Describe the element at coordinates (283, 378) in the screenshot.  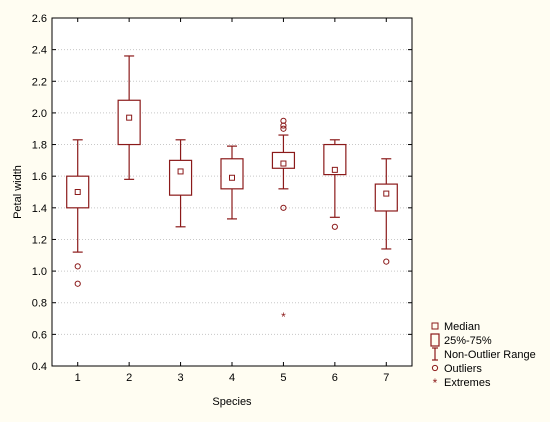
I see `x-tick-label: 5` at that location.